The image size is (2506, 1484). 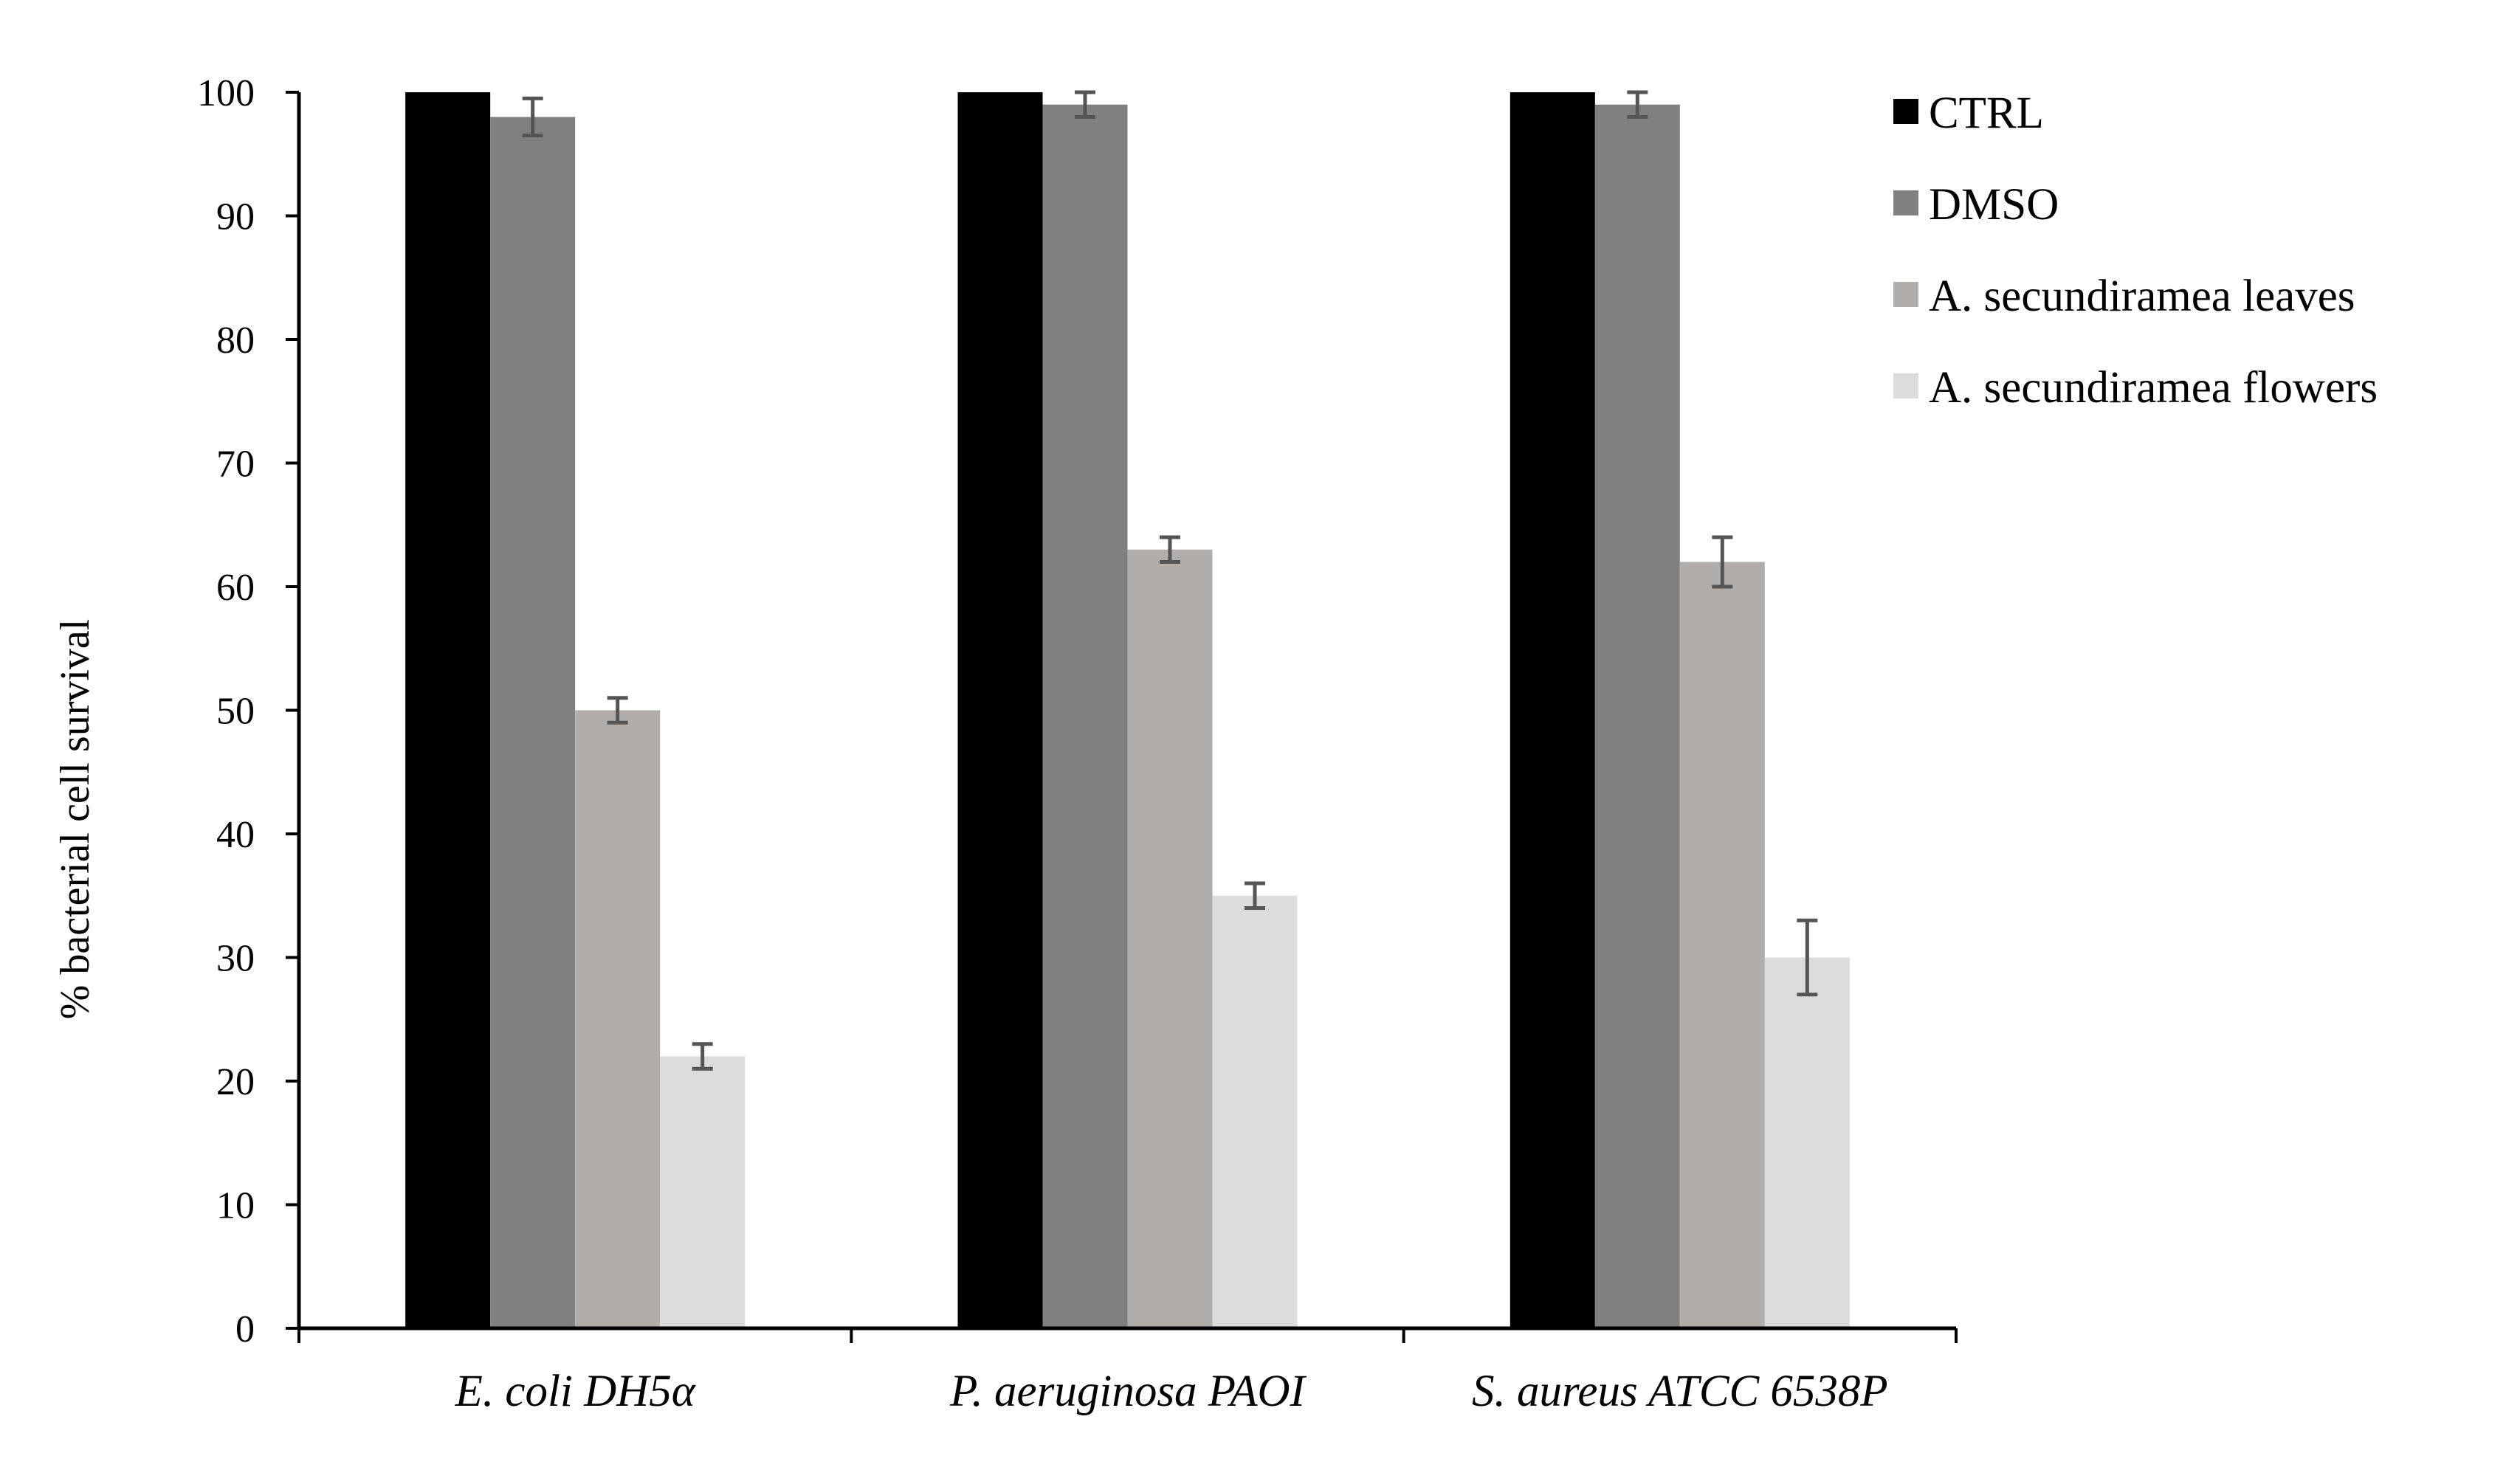 What do you see at coordinates (236, 712) in the screenshot?
I see `y-tick-label: 50` at bounding box center [236, 712].